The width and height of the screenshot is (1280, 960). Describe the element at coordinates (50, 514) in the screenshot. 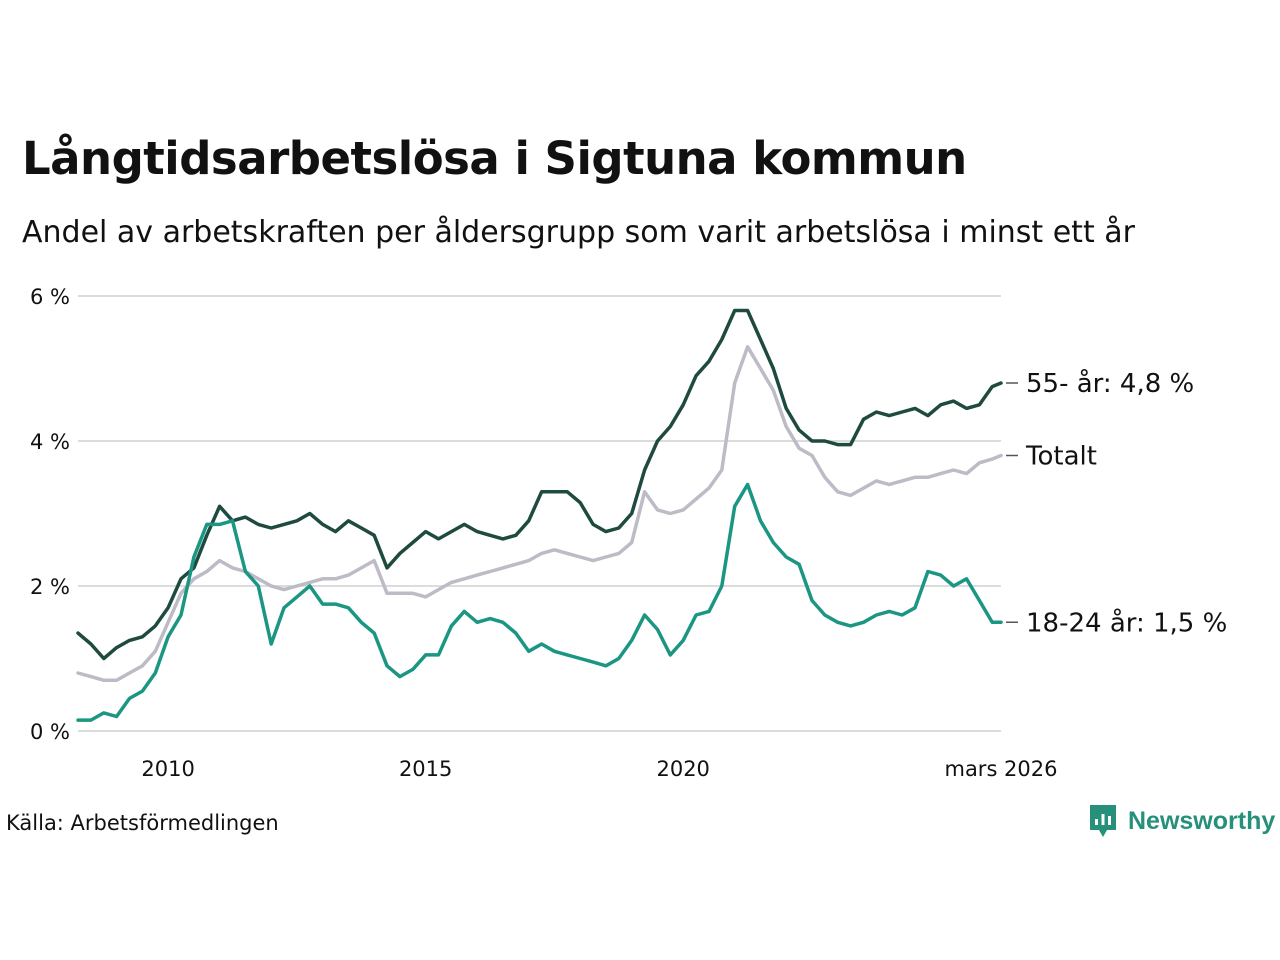

I see `y-axis-ticks: 0 % 2 % 4 % 6 %` at that location.